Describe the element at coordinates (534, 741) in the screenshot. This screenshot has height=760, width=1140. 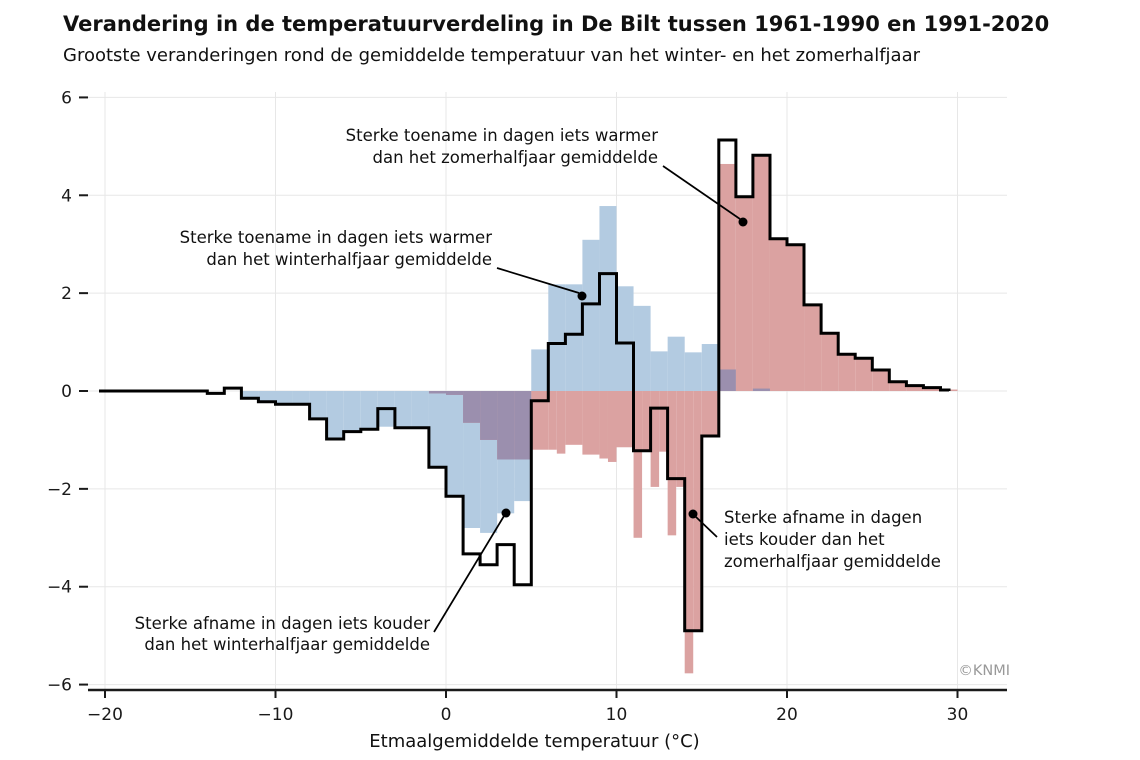
I see `x-axis-label: Etmaalgemiddelde temperatuur (°C)` at that location.